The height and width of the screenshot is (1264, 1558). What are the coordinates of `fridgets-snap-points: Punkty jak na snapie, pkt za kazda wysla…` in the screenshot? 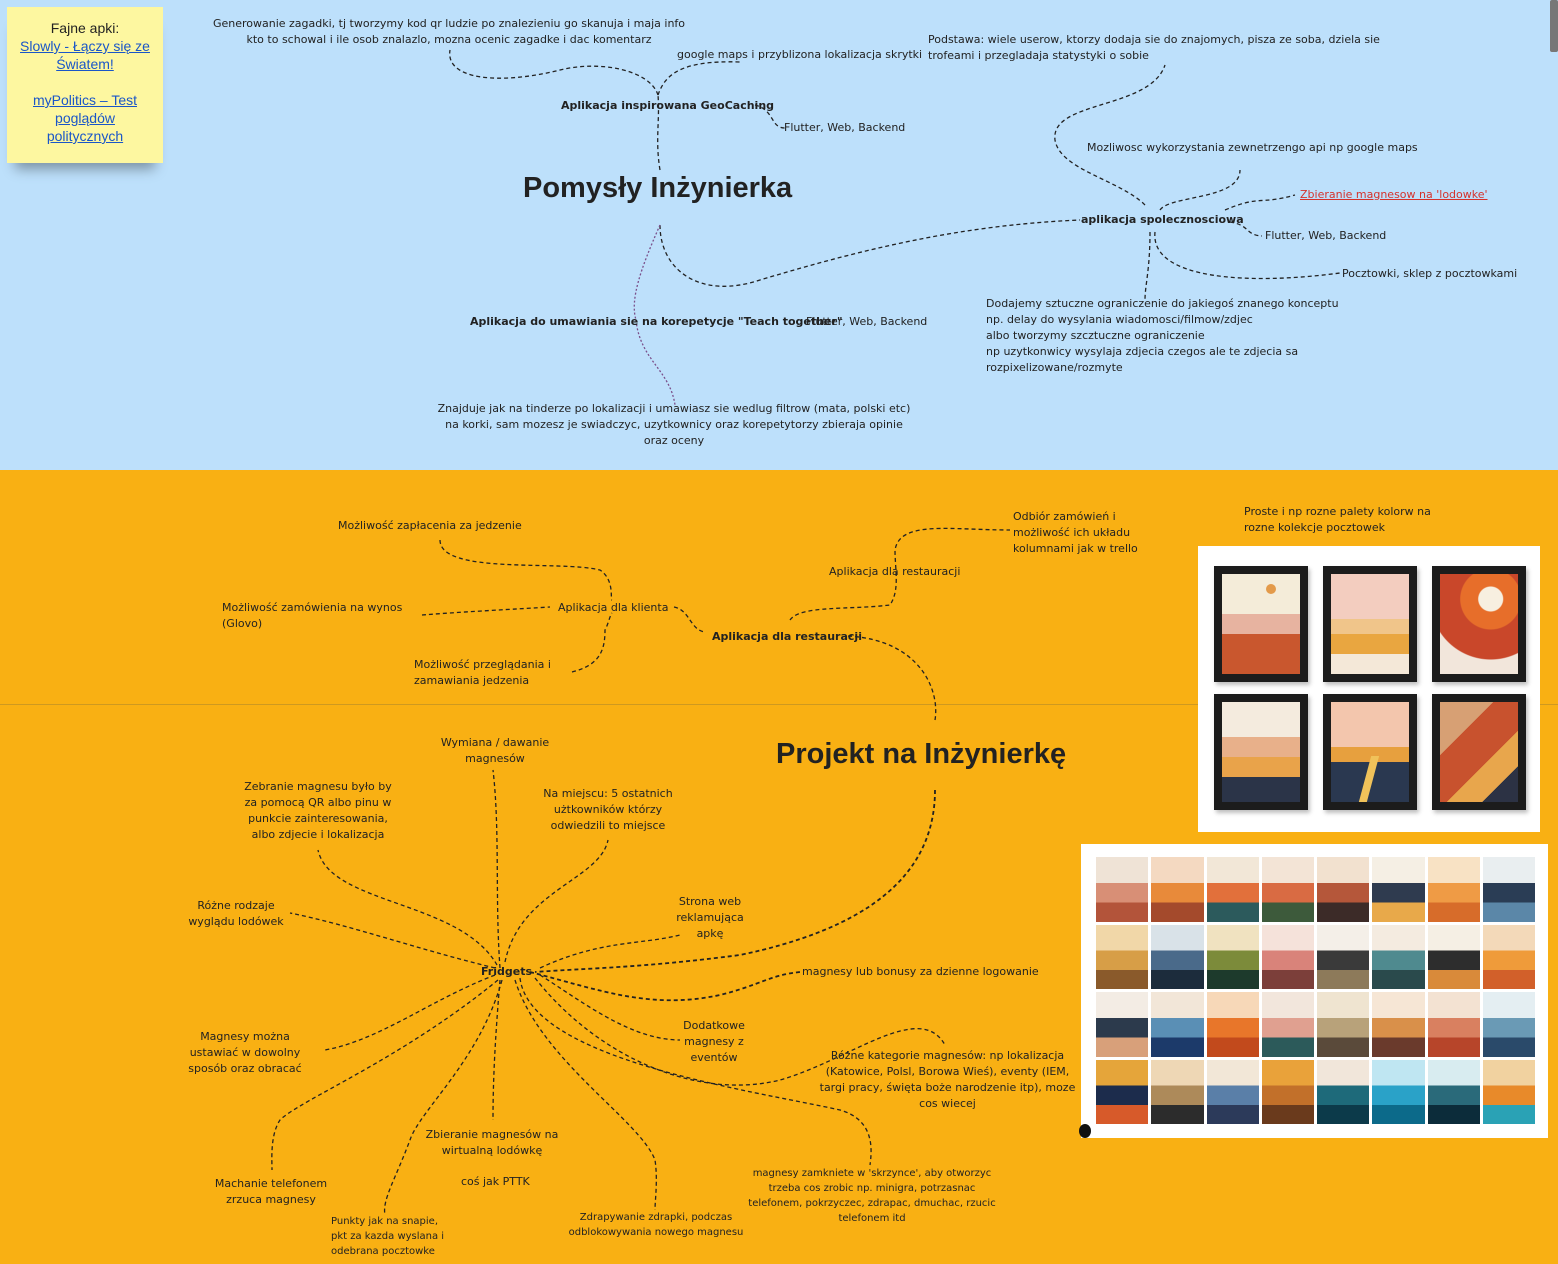 It's located at (388, 1236).